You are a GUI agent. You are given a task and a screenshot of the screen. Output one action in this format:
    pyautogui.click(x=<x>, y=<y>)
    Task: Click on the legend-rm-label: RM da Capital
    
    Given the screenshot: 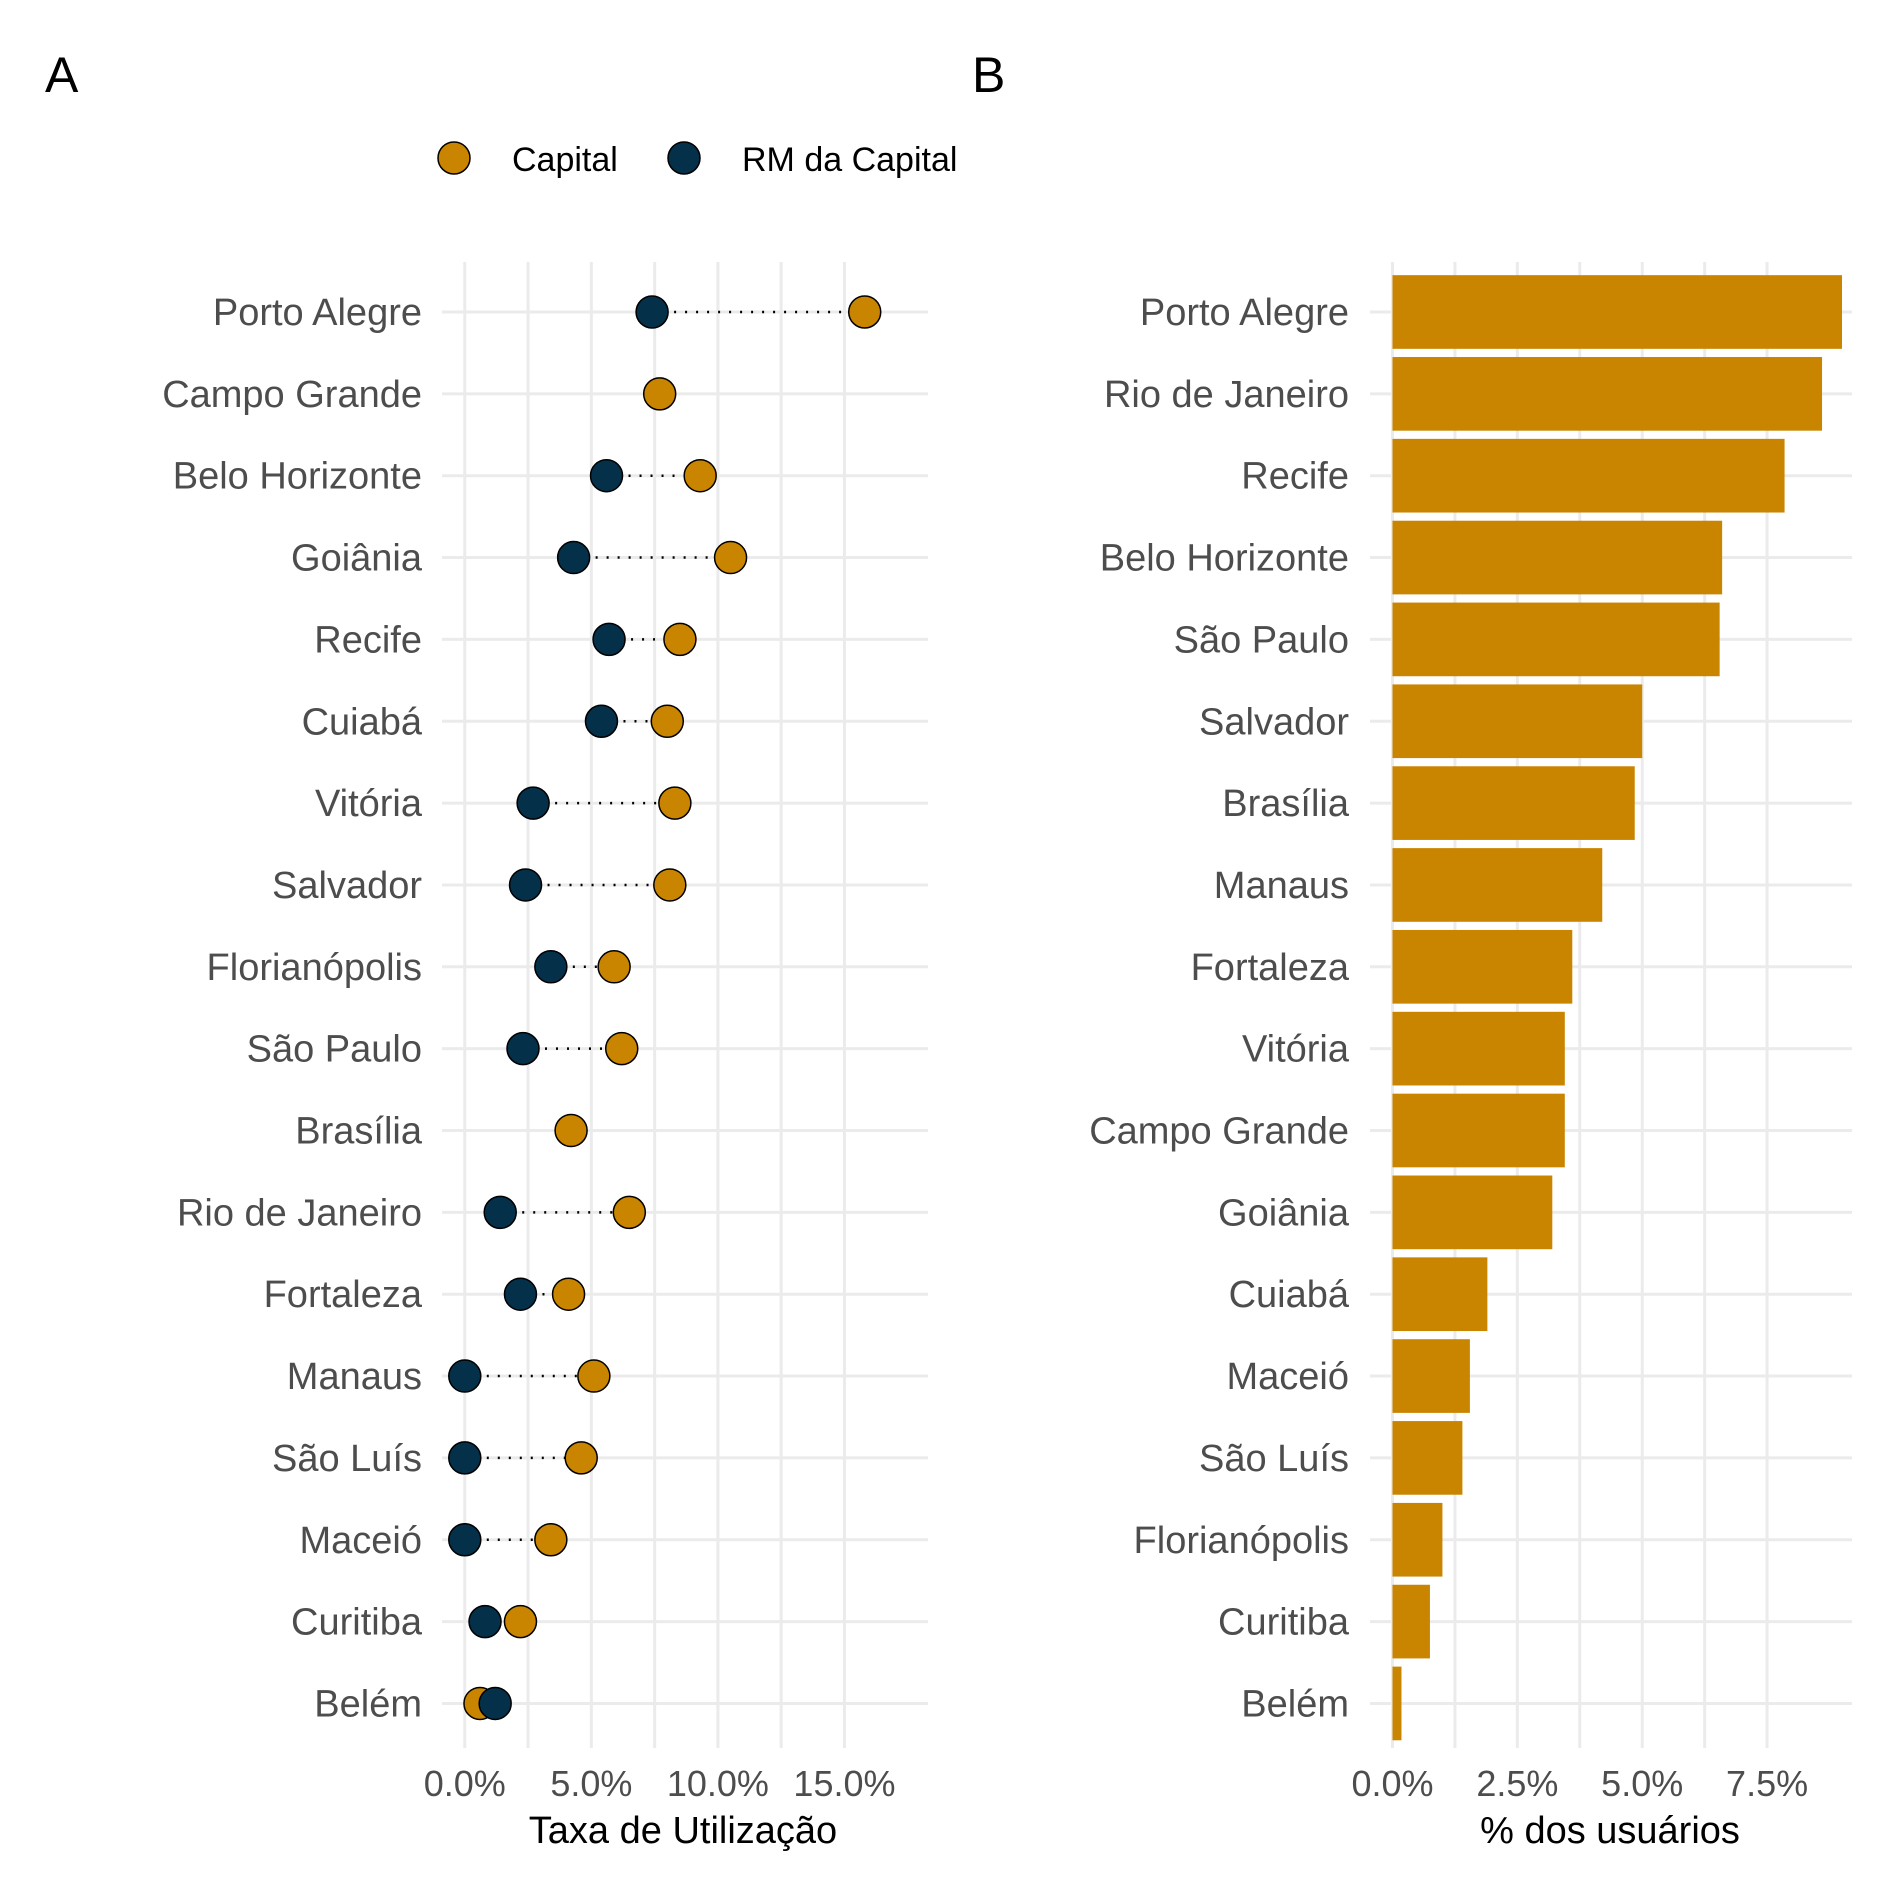 What is the action you would take?
    pyautogui.click(x=849, y=160)
    